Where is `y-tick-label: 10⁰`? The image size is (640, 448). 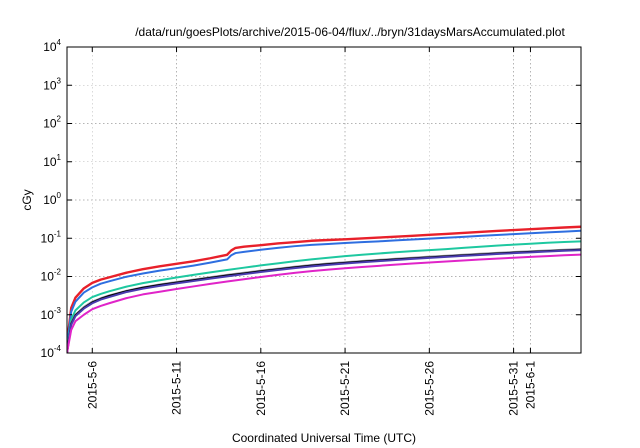
y-tick-label: 10⁰ is located at coordinates (52, 199).